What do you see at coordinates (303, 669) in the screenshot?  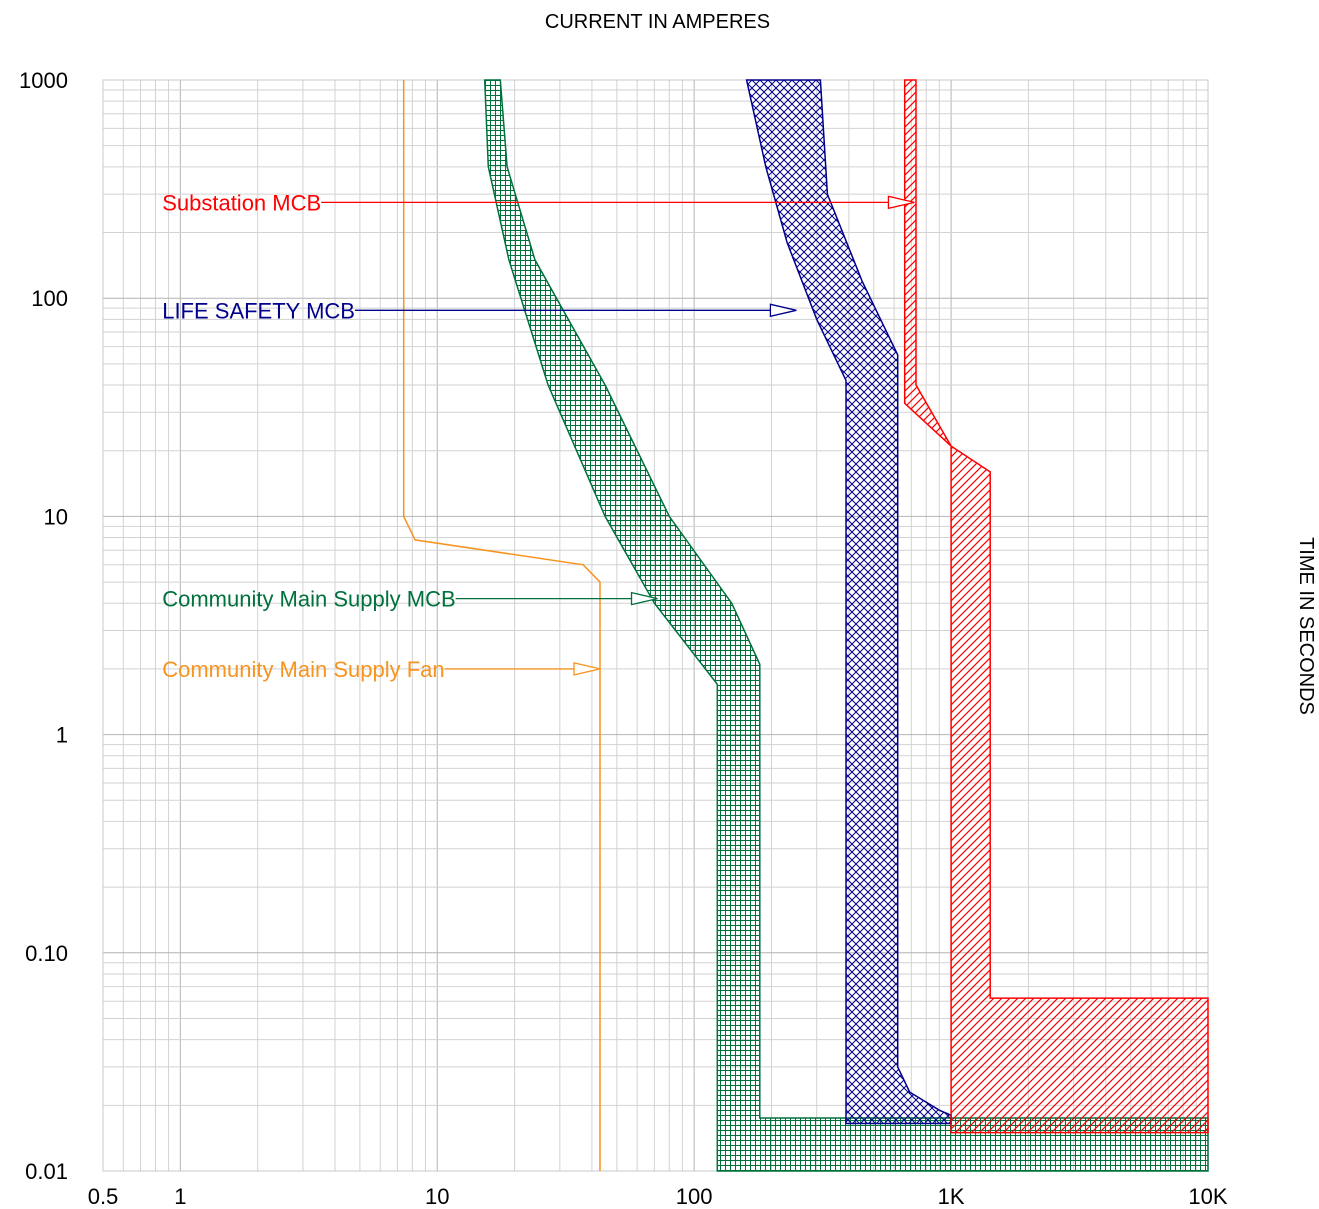 I see `series-label: Community Main Supply Fan` at bounding box center [303, 669].